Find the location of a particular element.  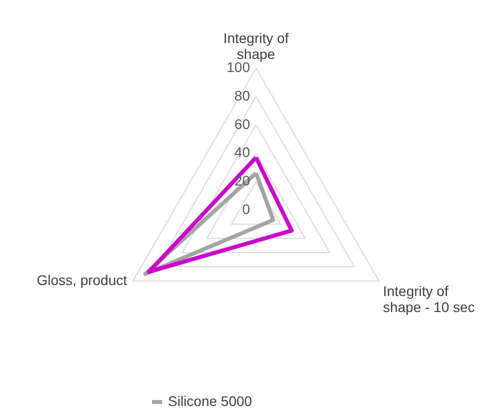

spoke-label: Gloss, product is located at coordinates (82, 280).